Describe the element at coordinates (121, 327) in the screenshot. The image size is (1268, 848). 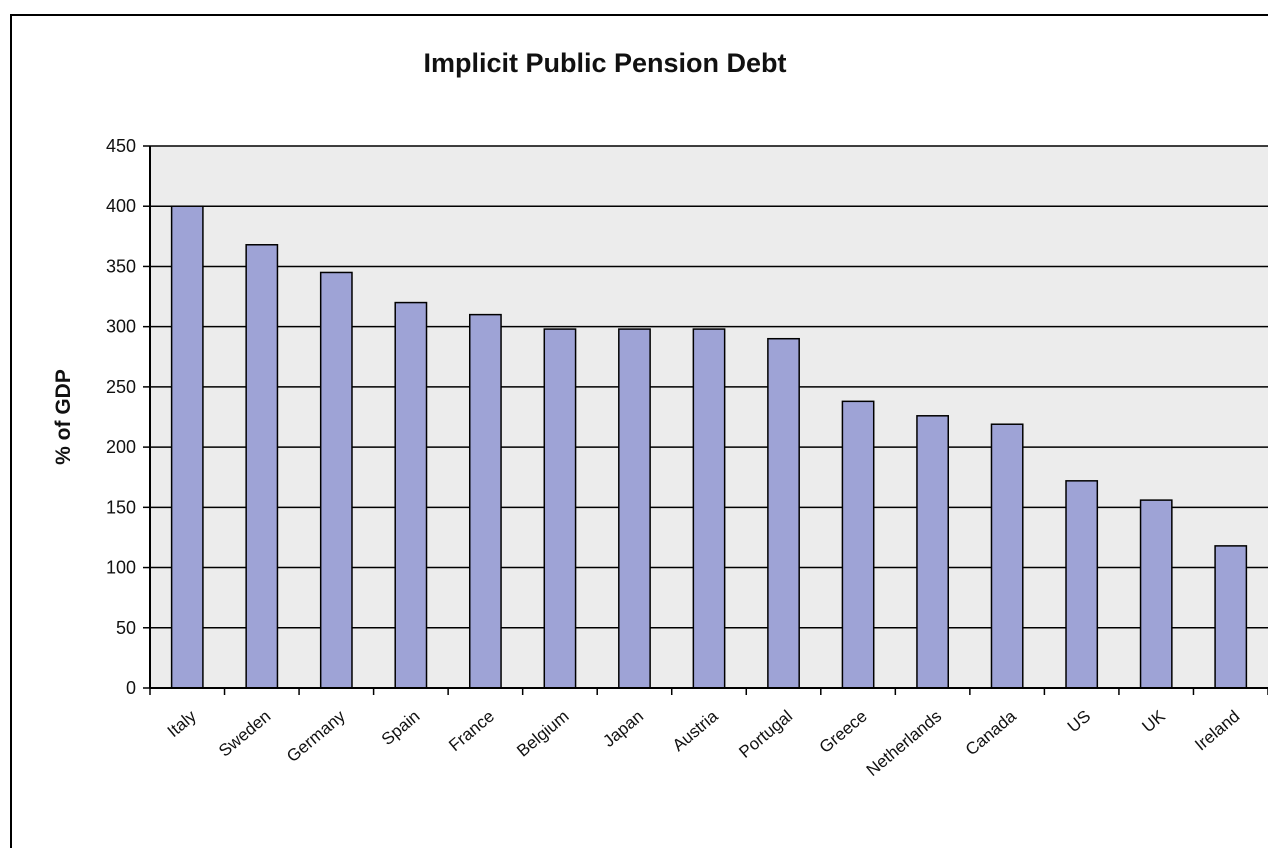
I see `y-tick-label: 300` at that location.